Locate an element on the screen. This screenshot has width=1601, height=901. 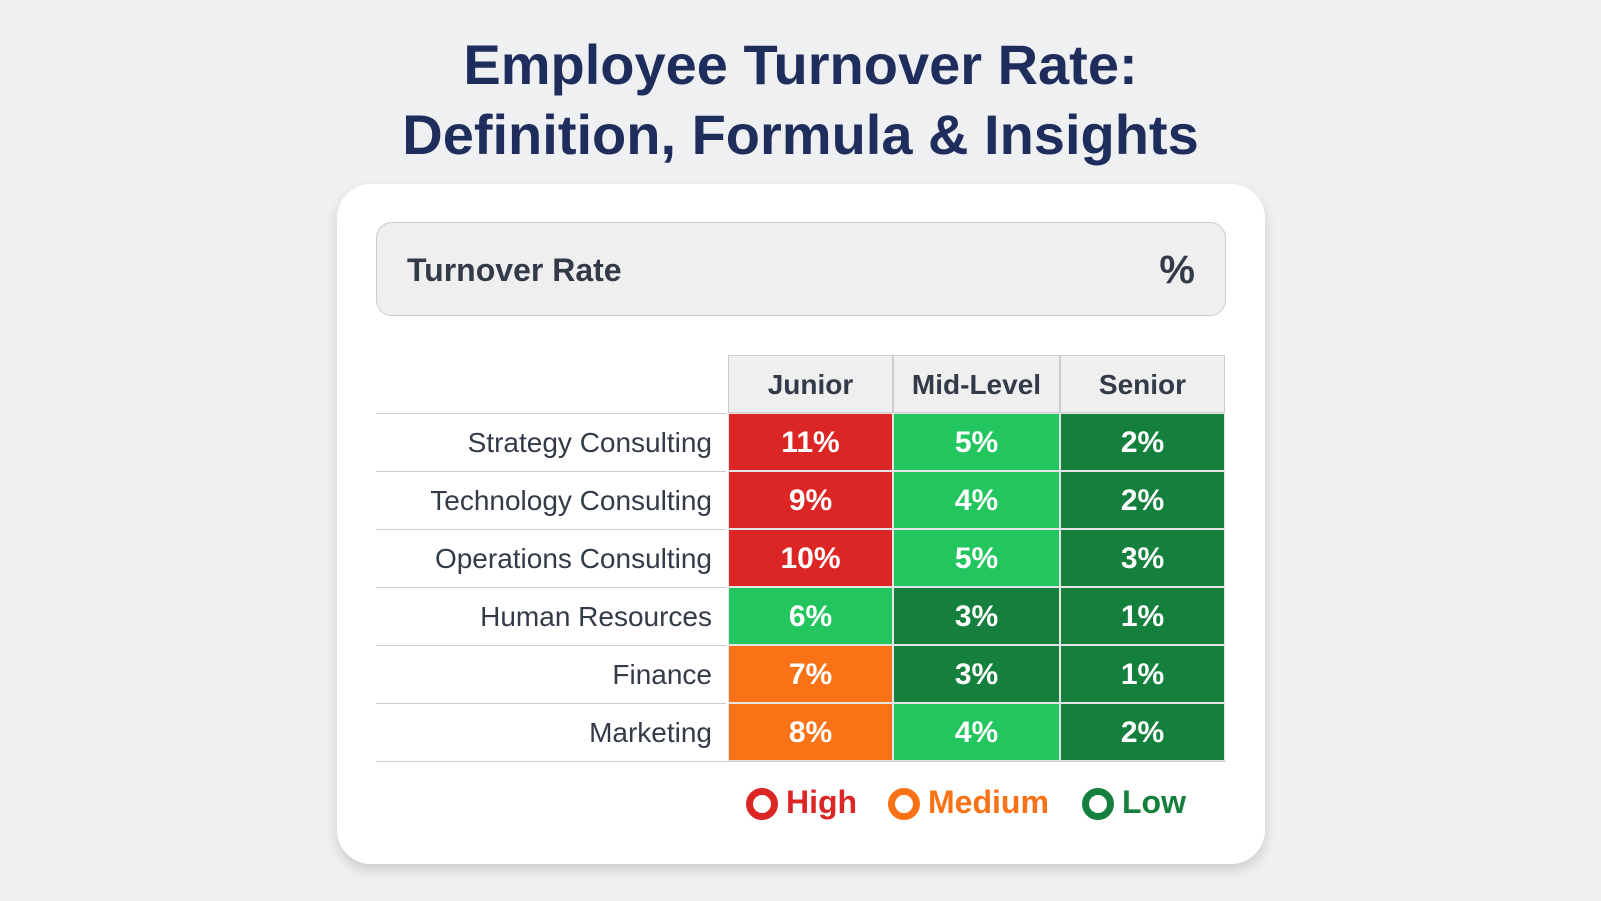
row-label: Marketing is located at coordinates (551, 732).